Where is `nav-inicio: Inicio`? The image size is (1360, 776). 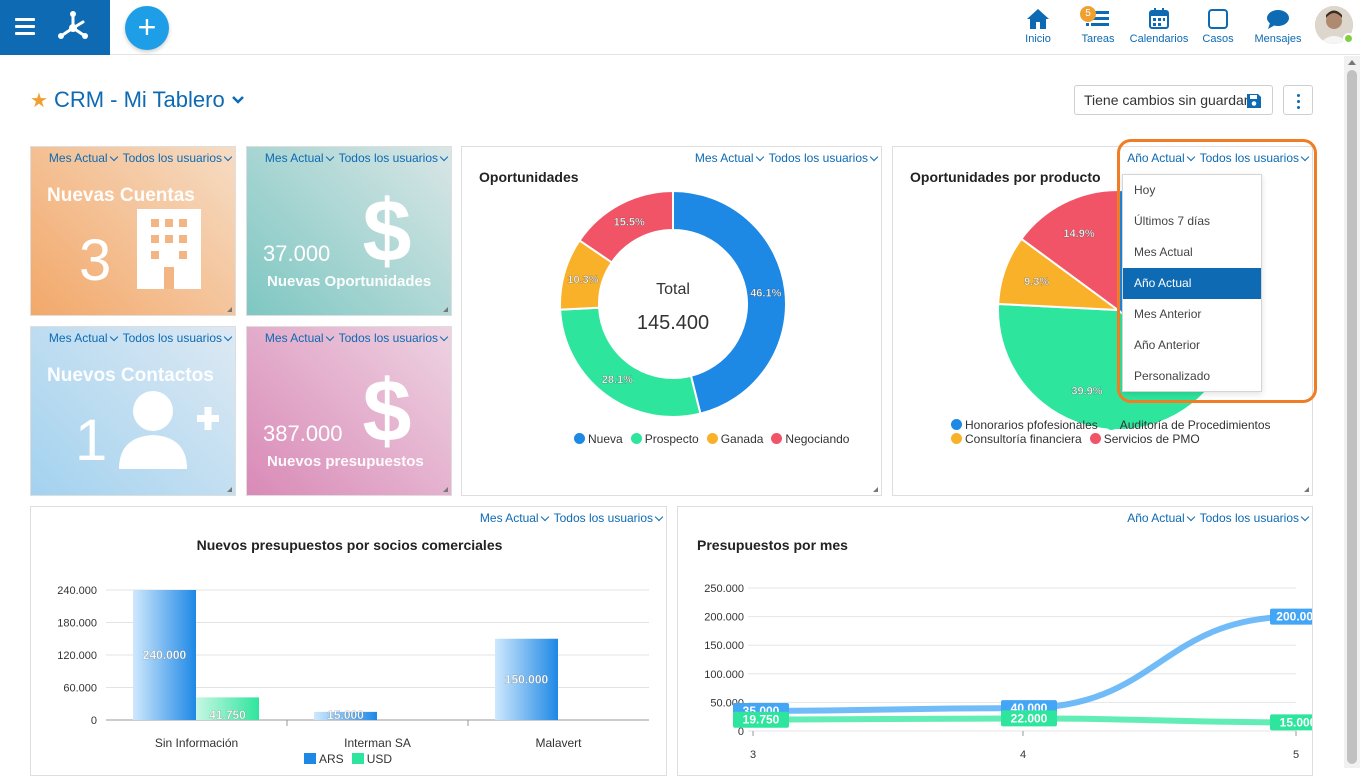 nav-inicio: Inicio is located at coordinates (1038, 27).